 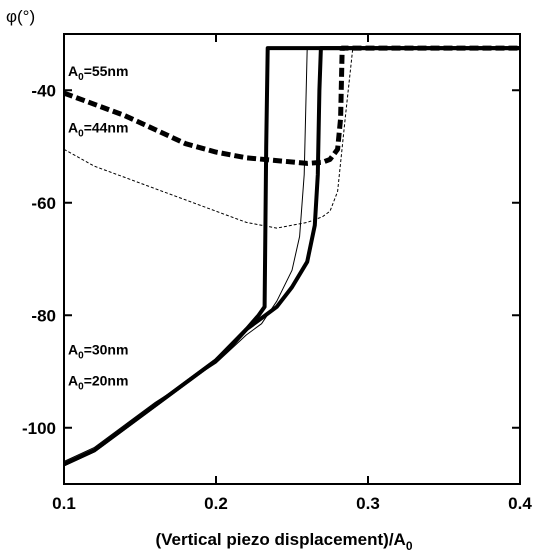 What do you see at coordinates (106, 350) in the screenshot?
I see `annotation-suffix: =30nm` at bounding box center [106, 350].